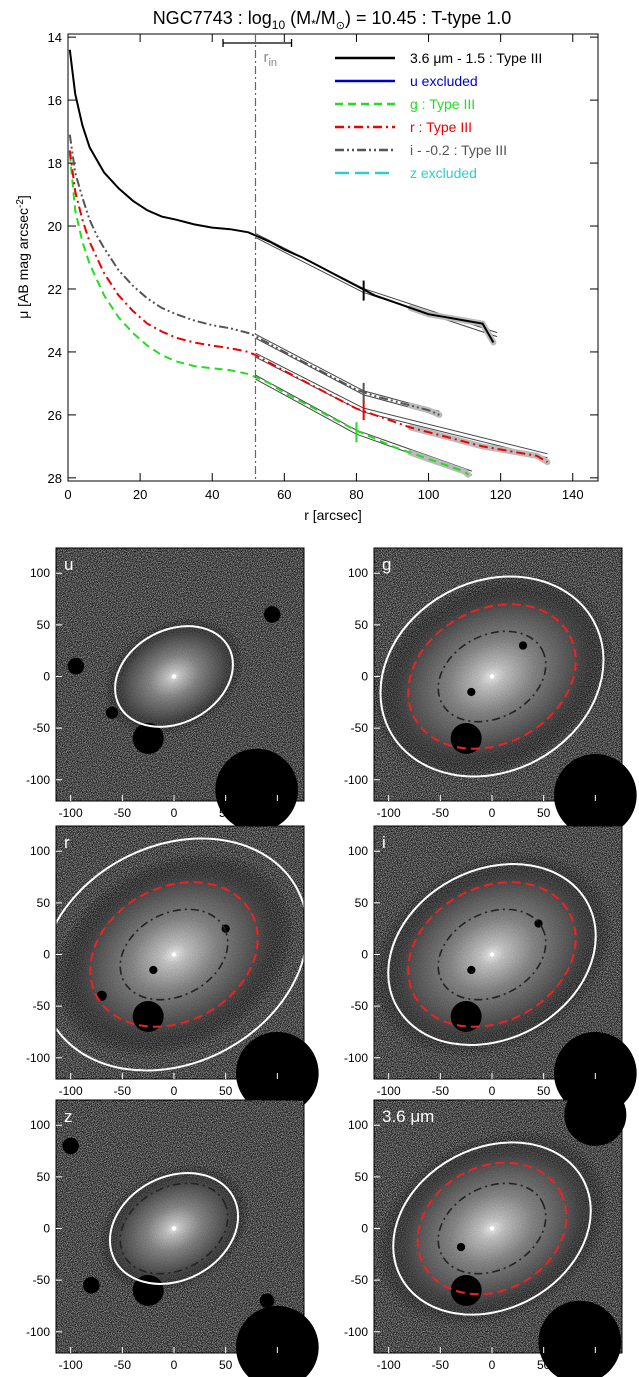 This screenshot has width=639, height=1377. I want to click on panel-label: 3.6 μm, so click(408, 1116).